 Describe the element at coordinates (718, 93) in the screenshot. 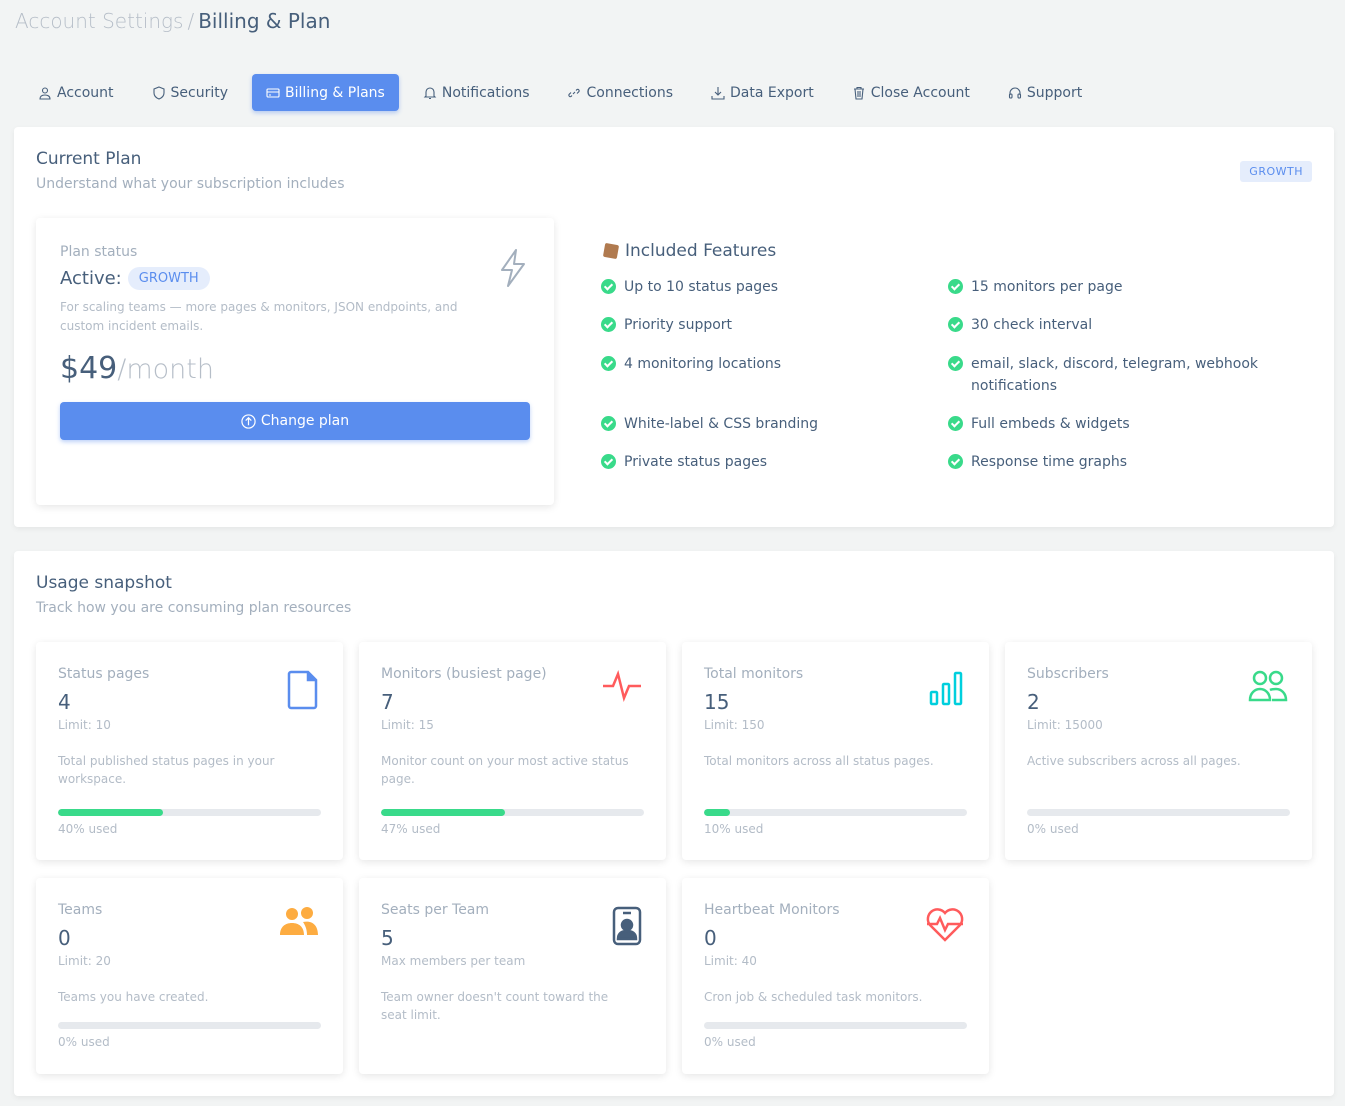

I see `download-icon` at that location.